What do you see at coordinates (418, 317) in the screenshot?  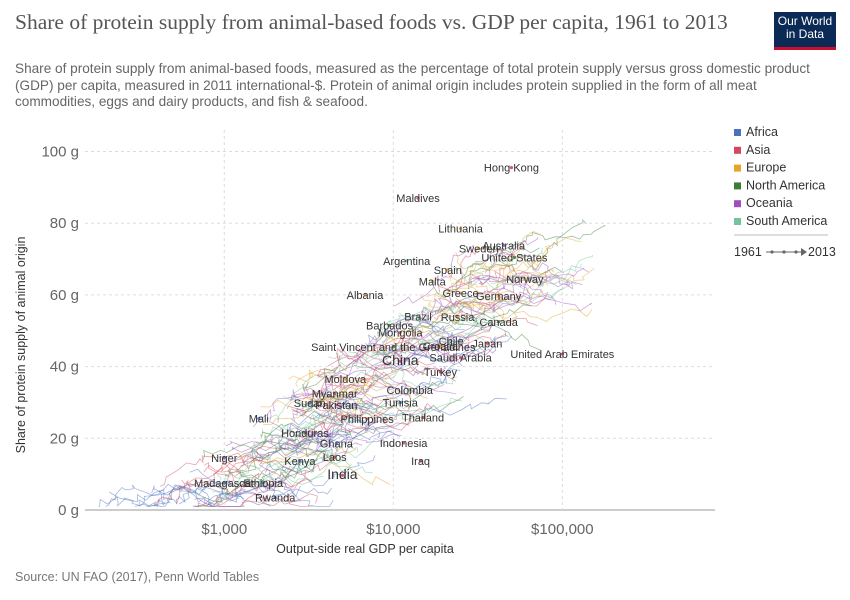 I see `country-point: Brazil` at bounding box center [418, 317].